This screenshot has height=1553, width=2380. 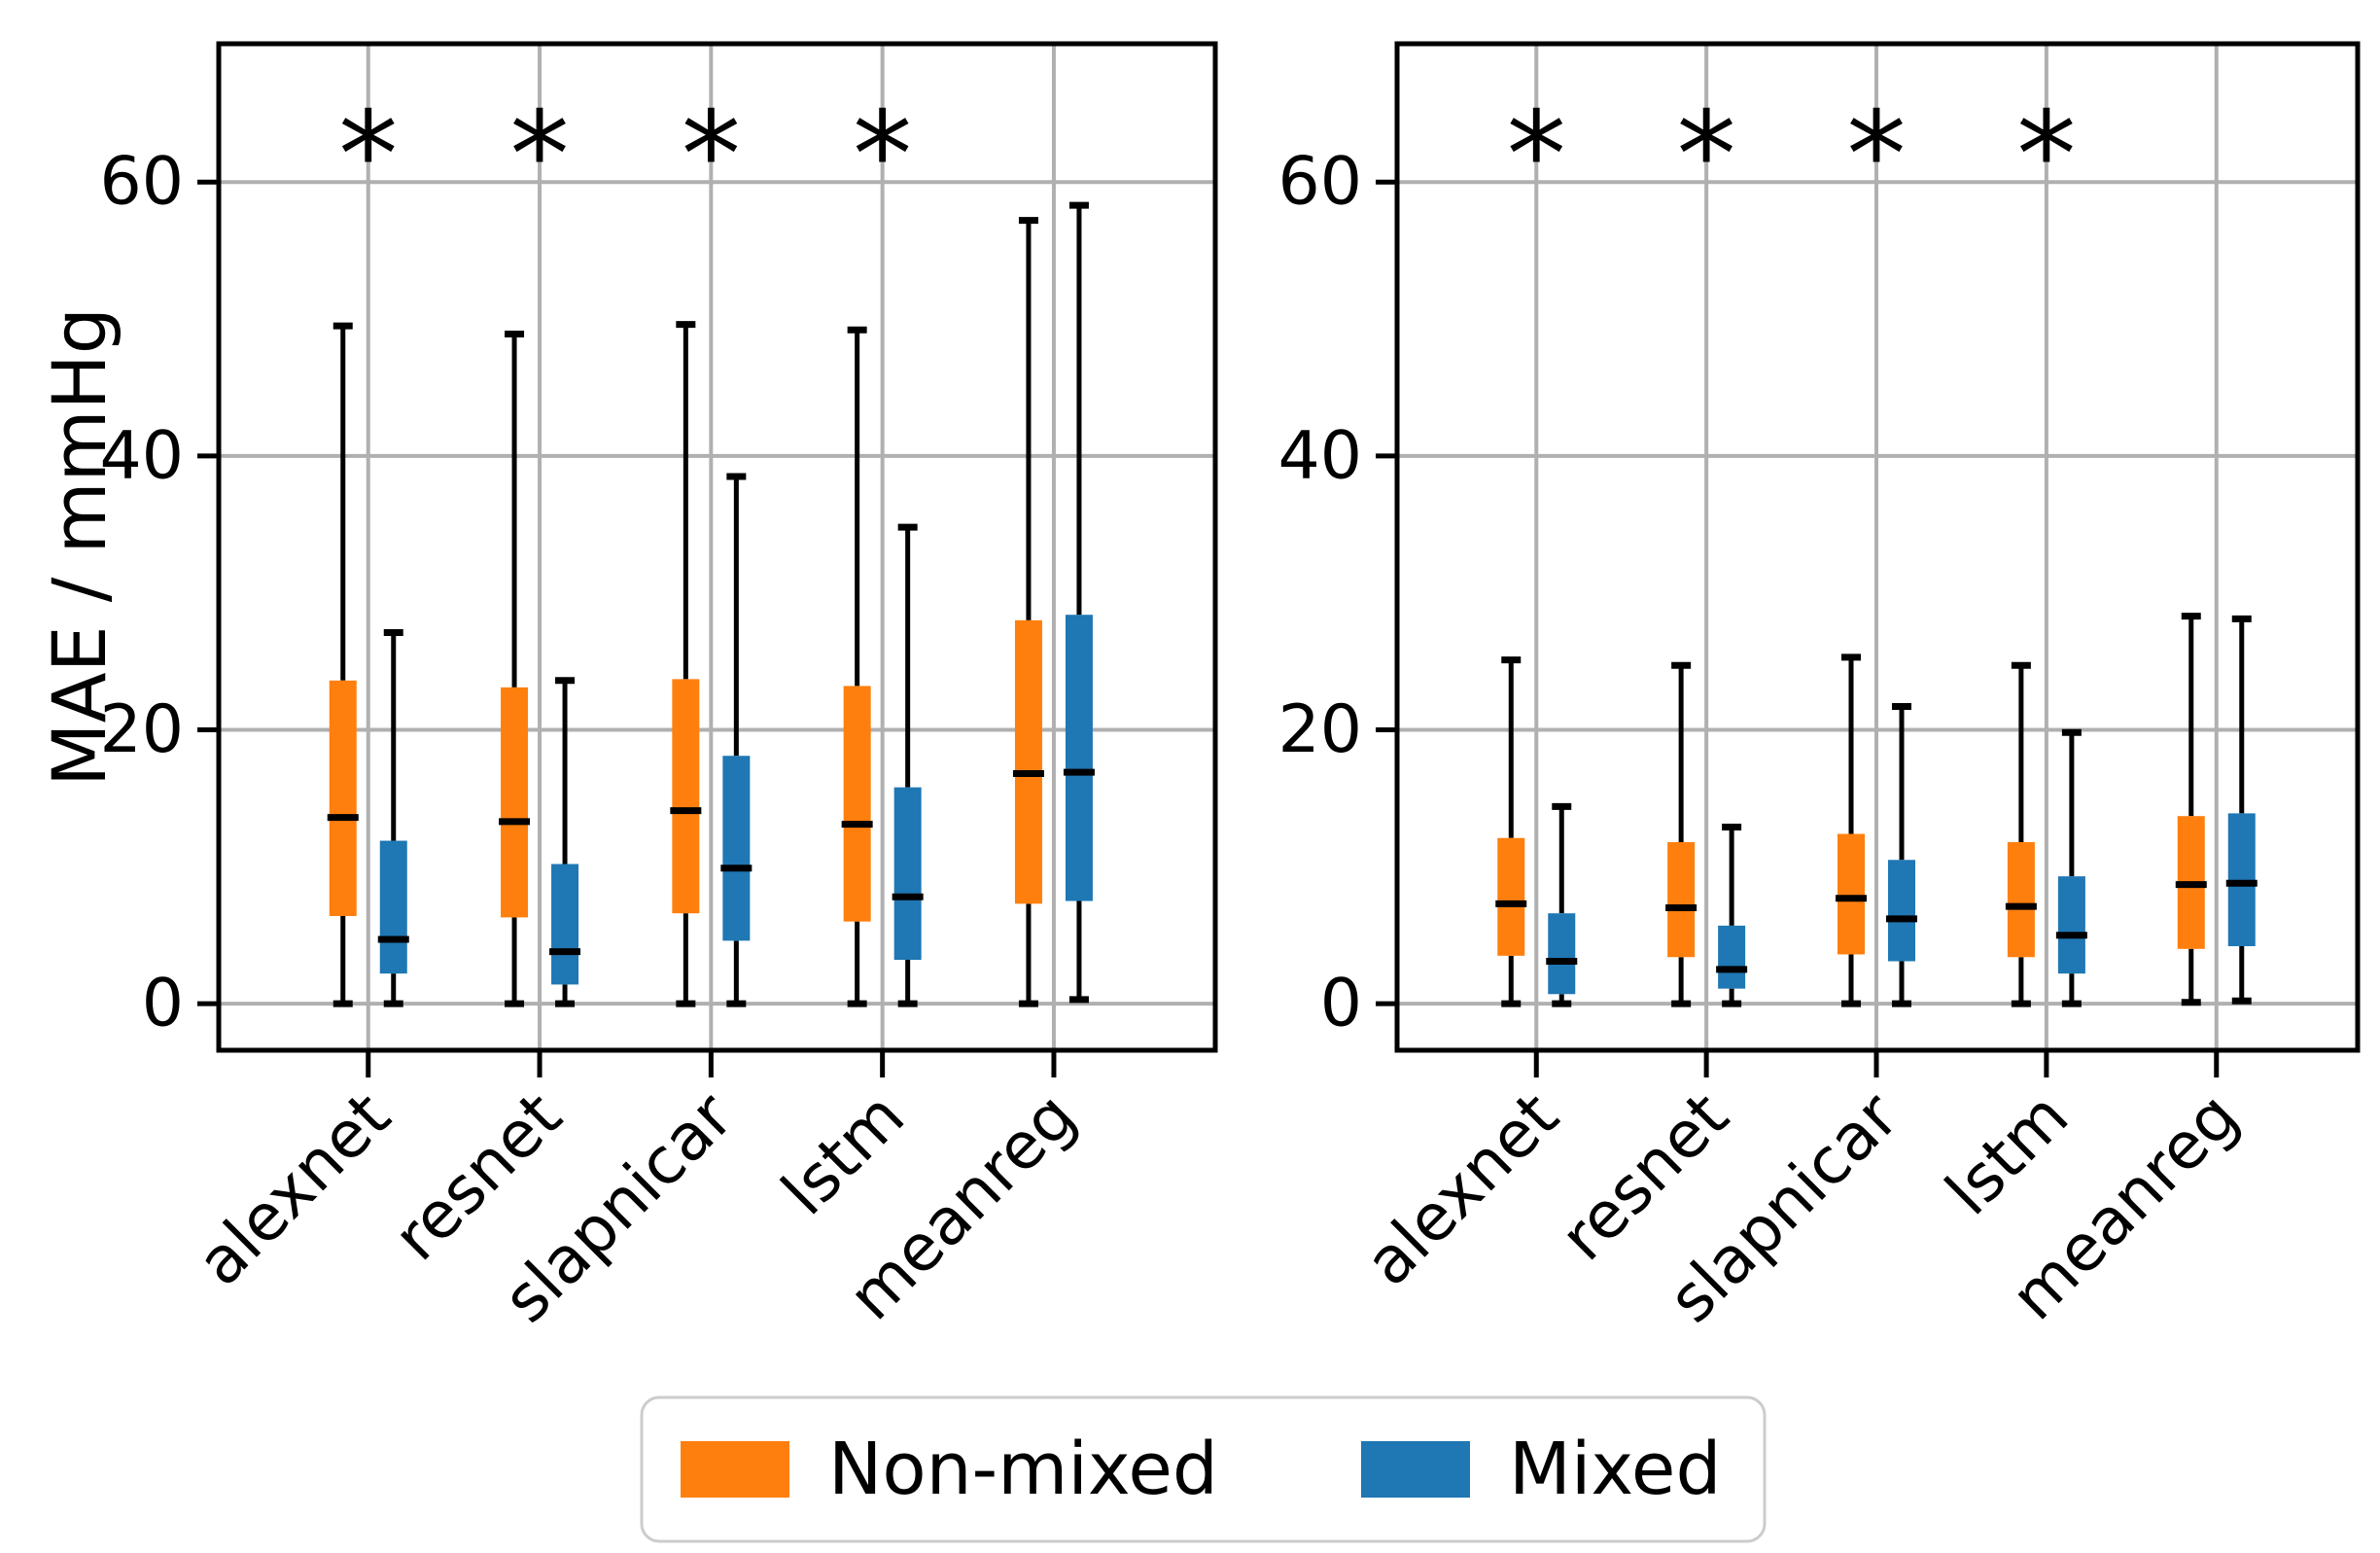 I want to click on legend-label-mixed: Mixed, so click(x=1615, y=1469).